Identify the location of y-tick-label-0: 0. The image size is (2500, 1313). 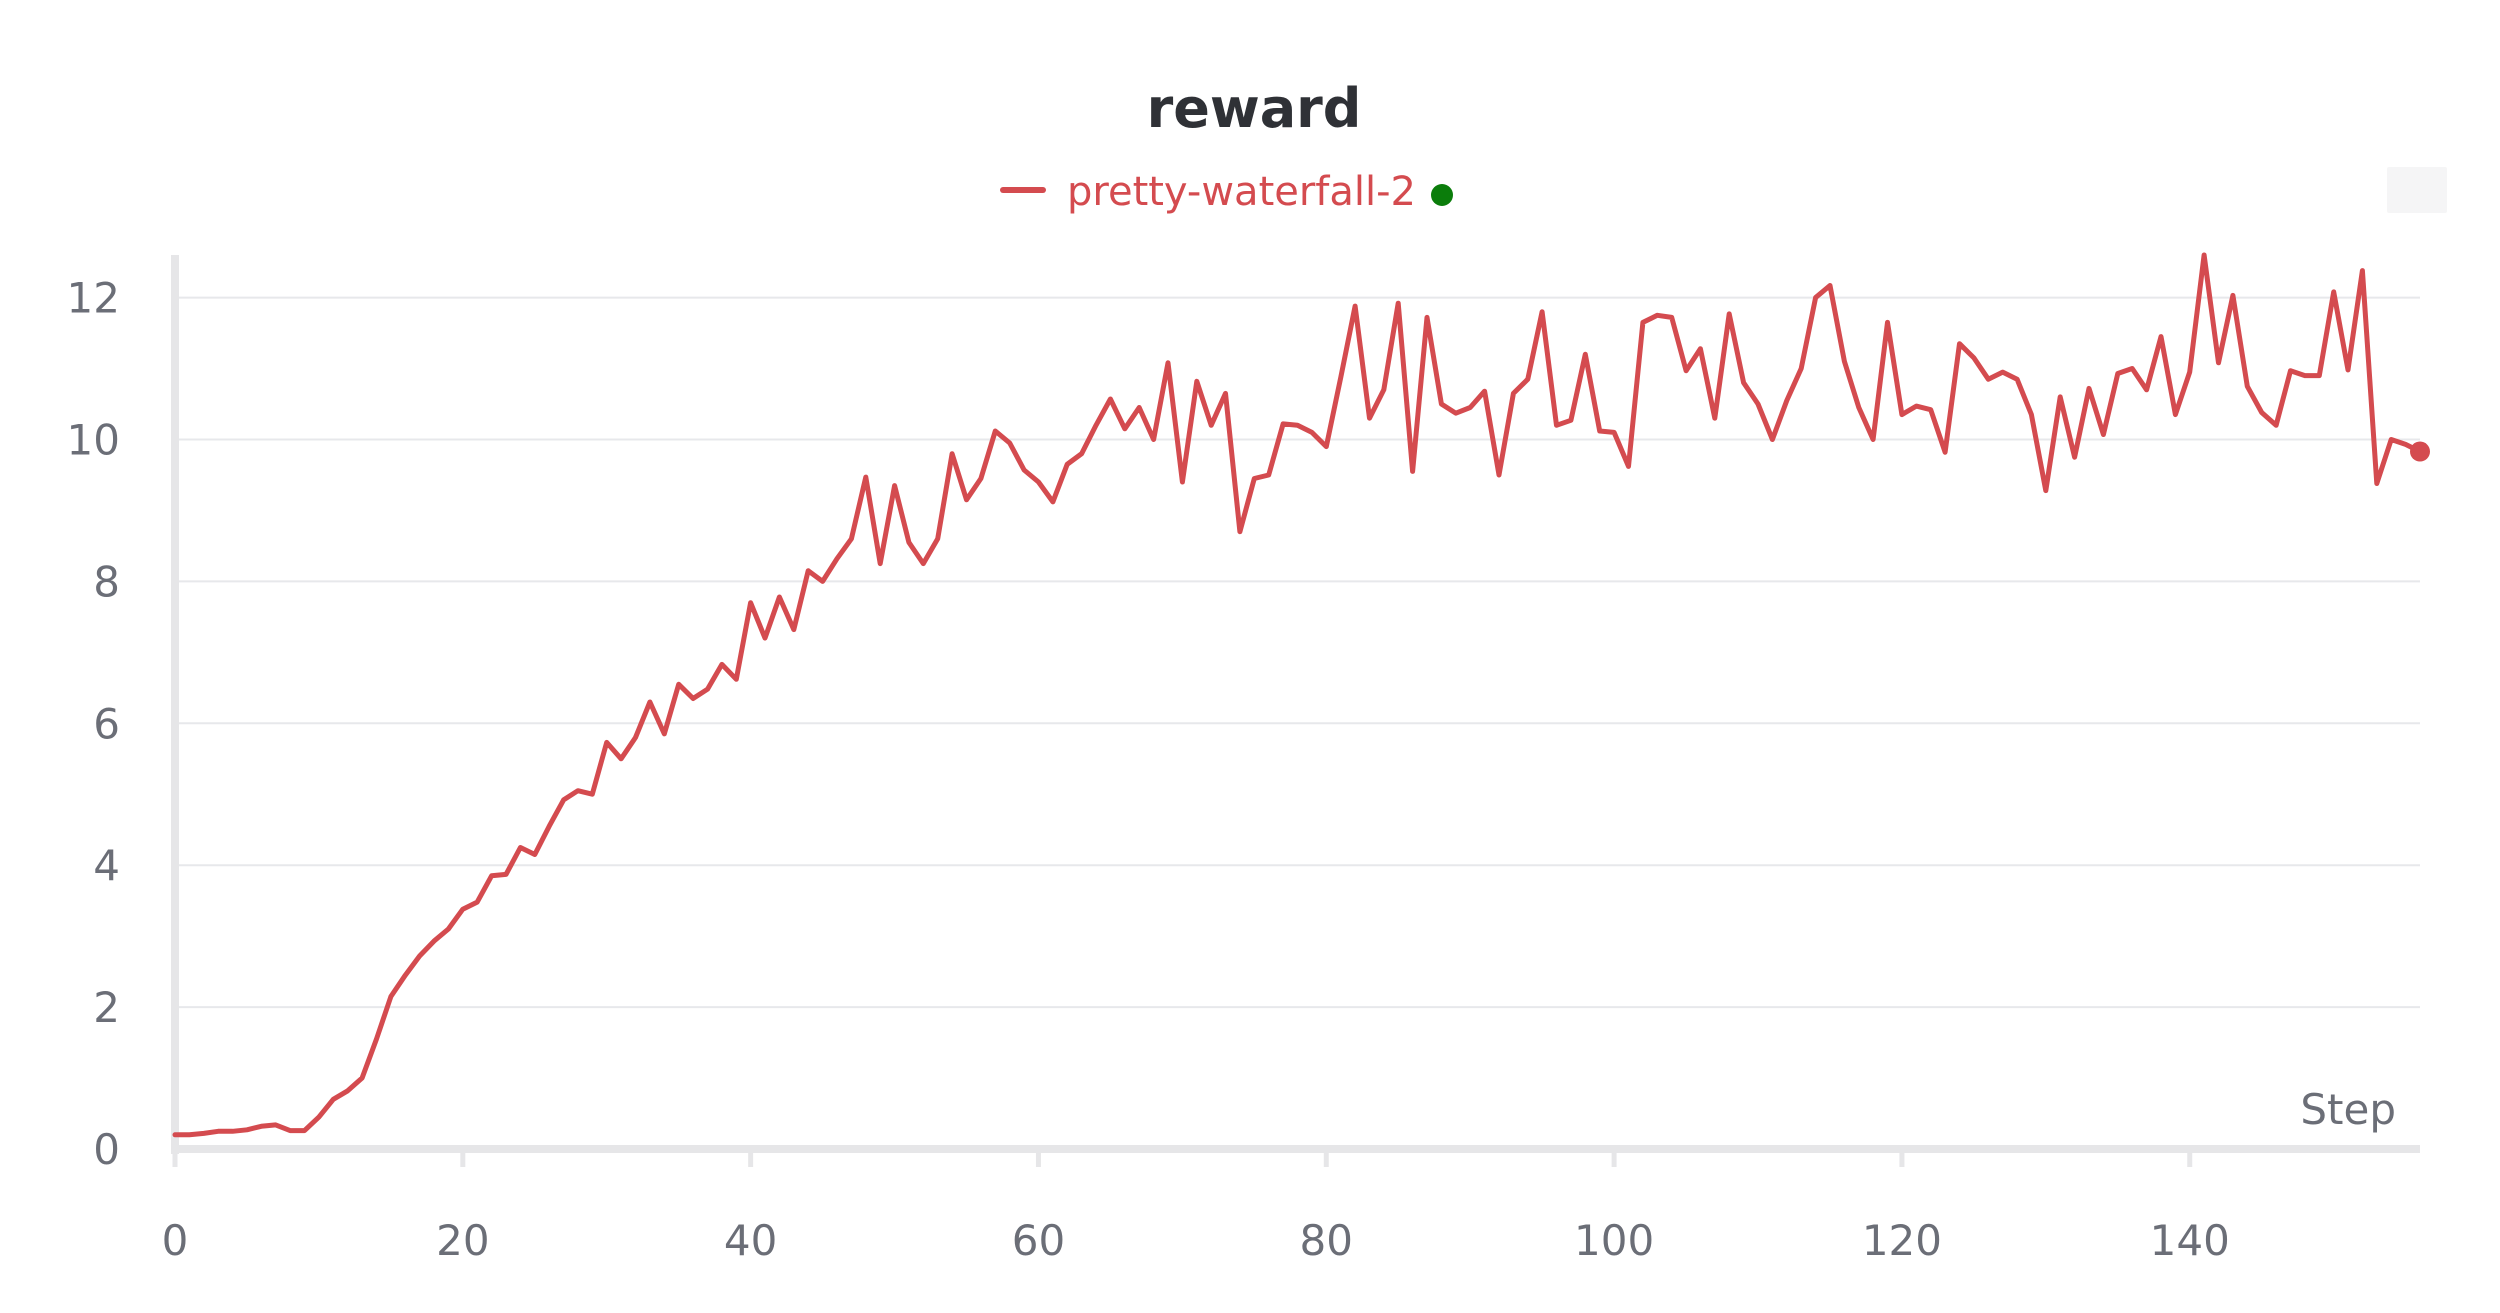
(106, 1149).